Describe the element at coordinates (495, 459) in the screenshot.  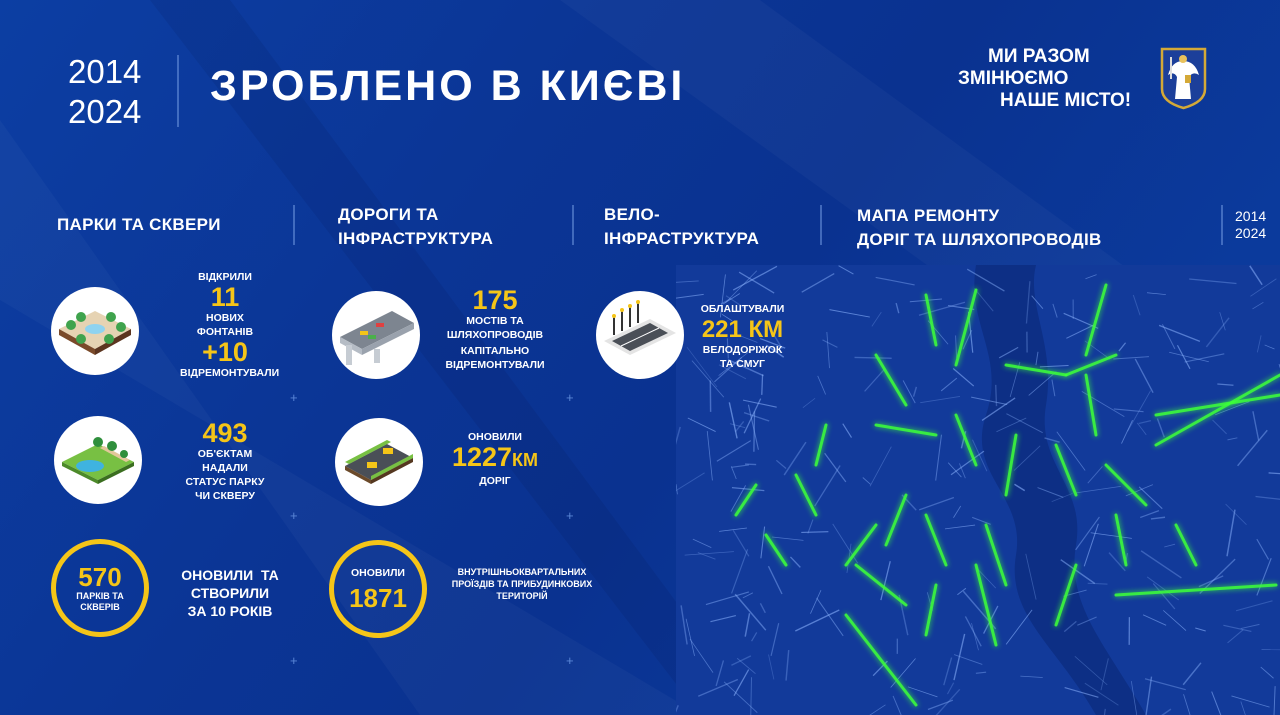
I see `roads-stat: ОНОВИЛИ 1227КМ ДОРІГ` at that location.